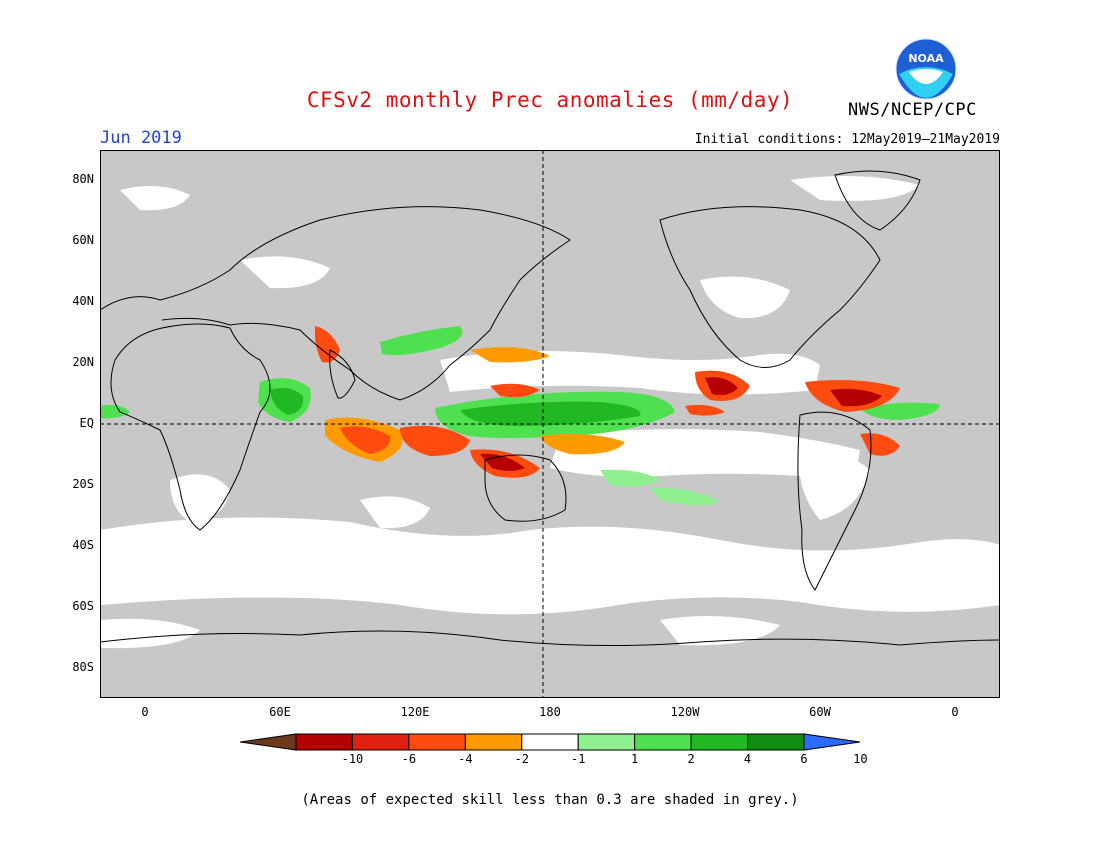 The image size is (1100, 850). Describe the element at coordinates (352, 759) in the screenshot. I see `colorbar-label: -10` at that location.